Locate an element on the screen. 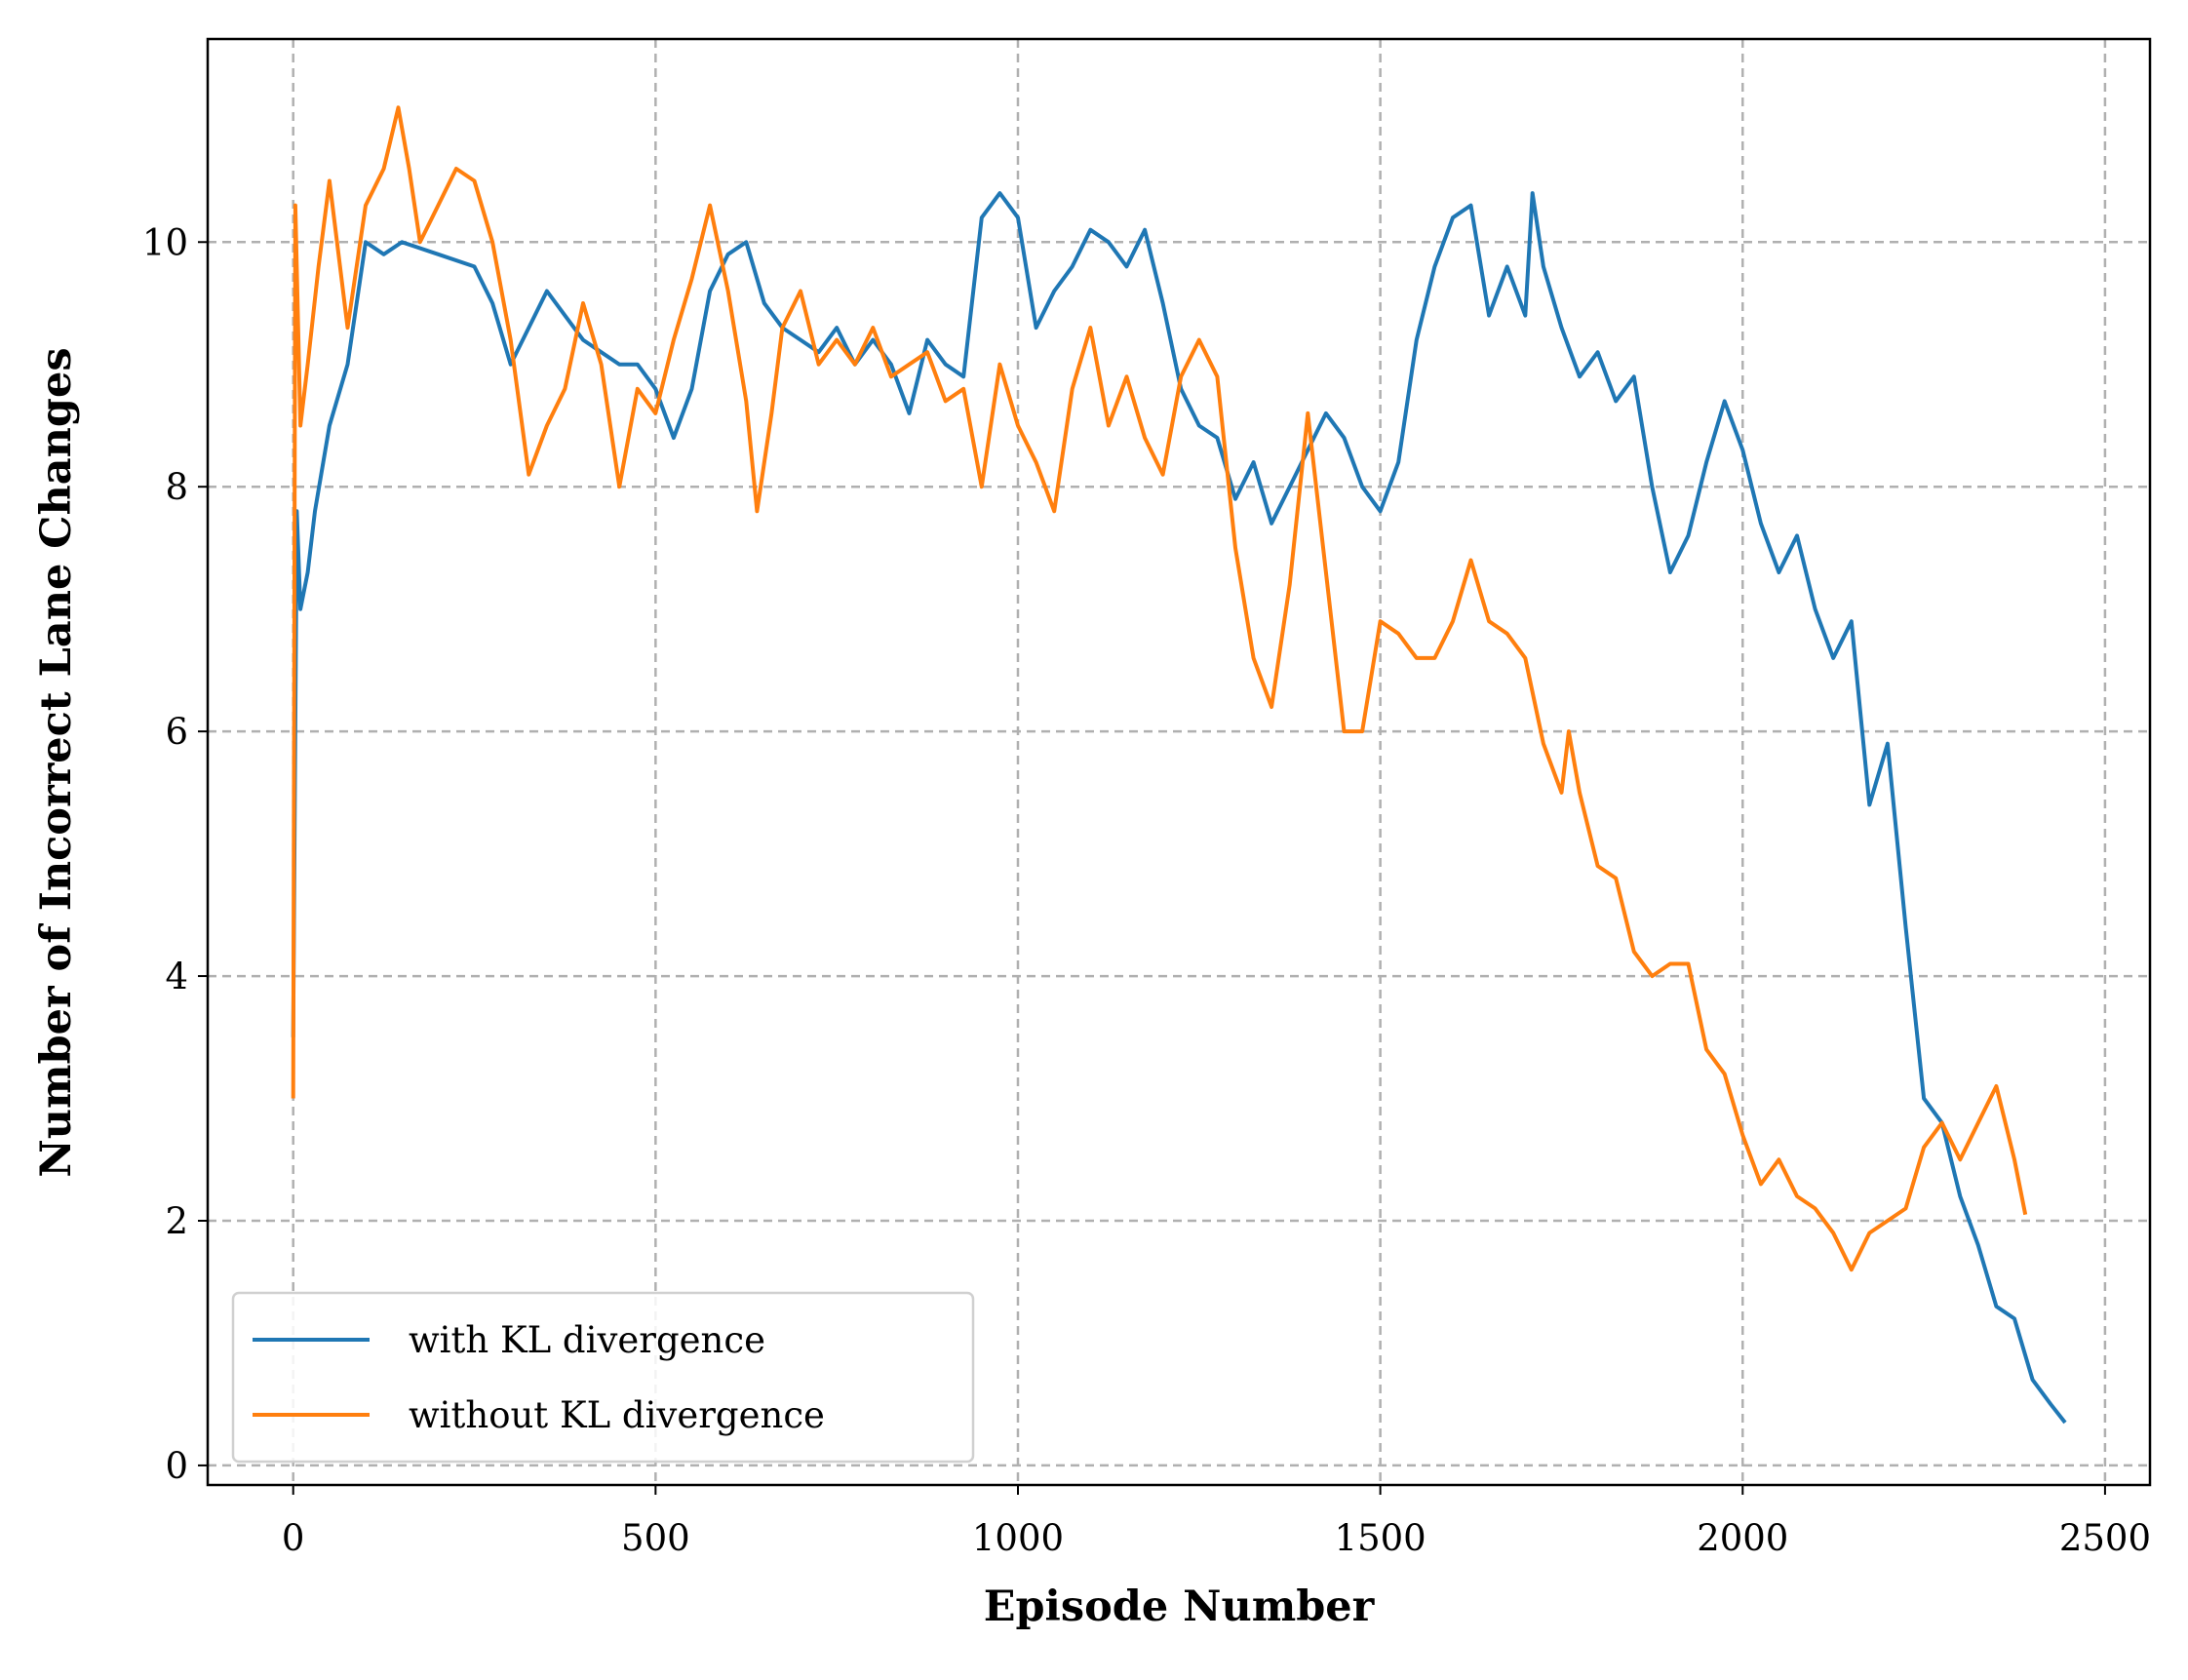 The height and width of the screenshot is (1680, 2188). x-tick-label: 1000 is located at coordinates (1018, 1538).